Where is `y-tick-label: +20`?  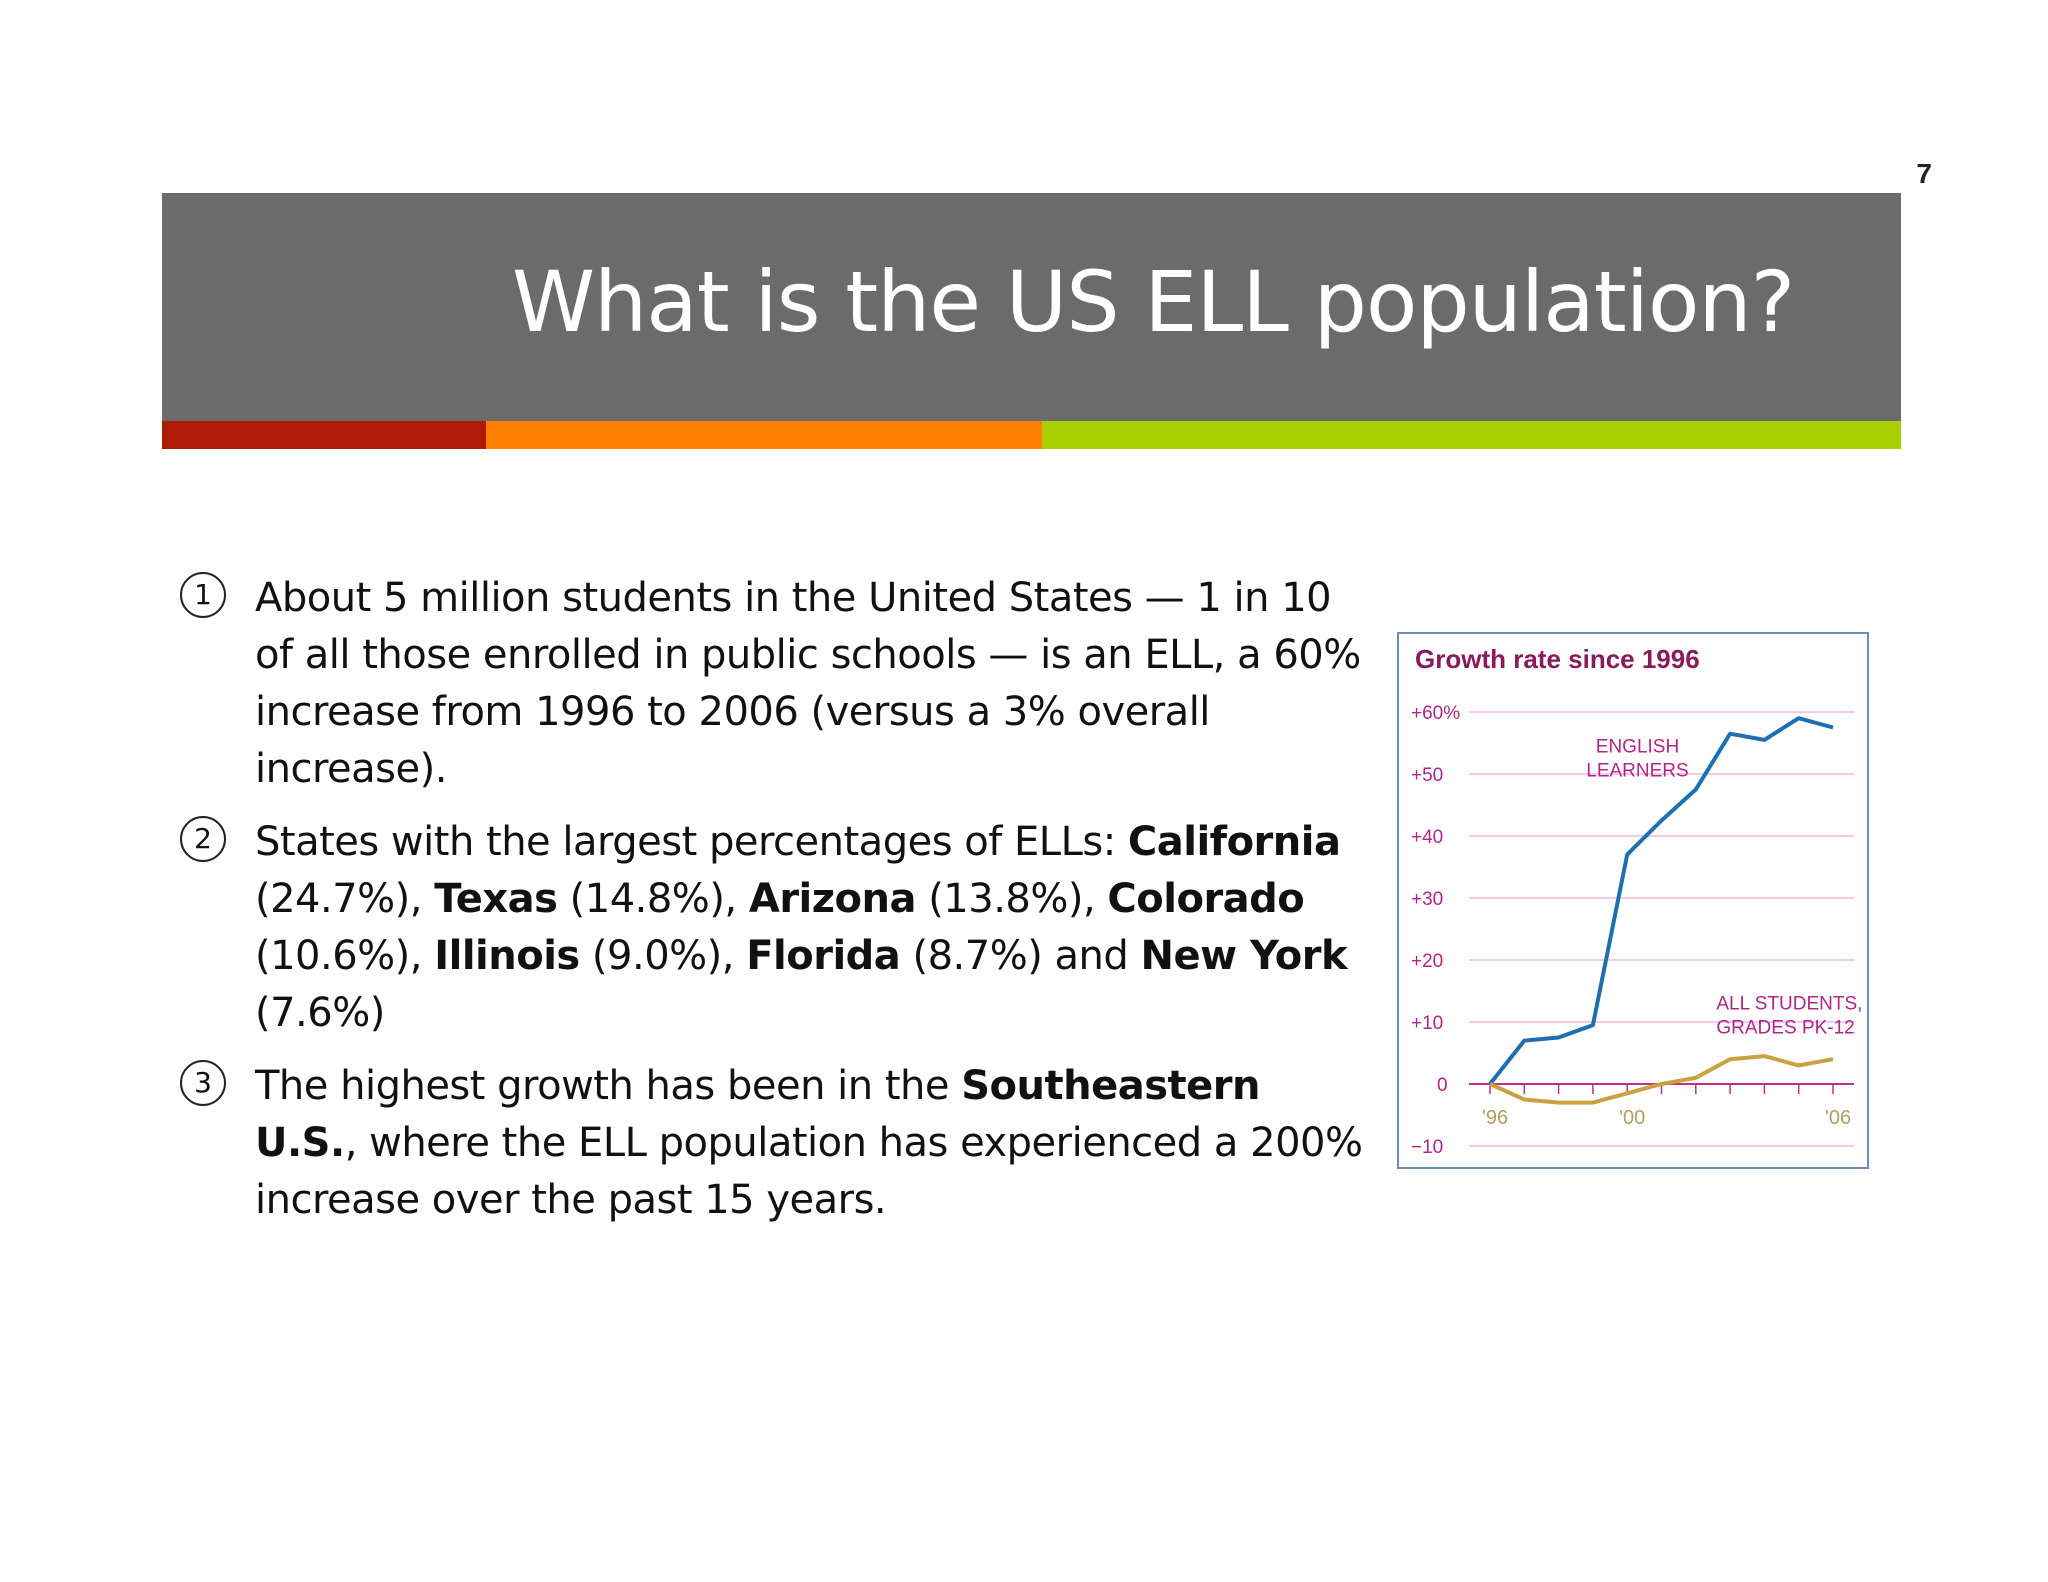
y-tick-label: +20 is located at coordinates (1427, 961).